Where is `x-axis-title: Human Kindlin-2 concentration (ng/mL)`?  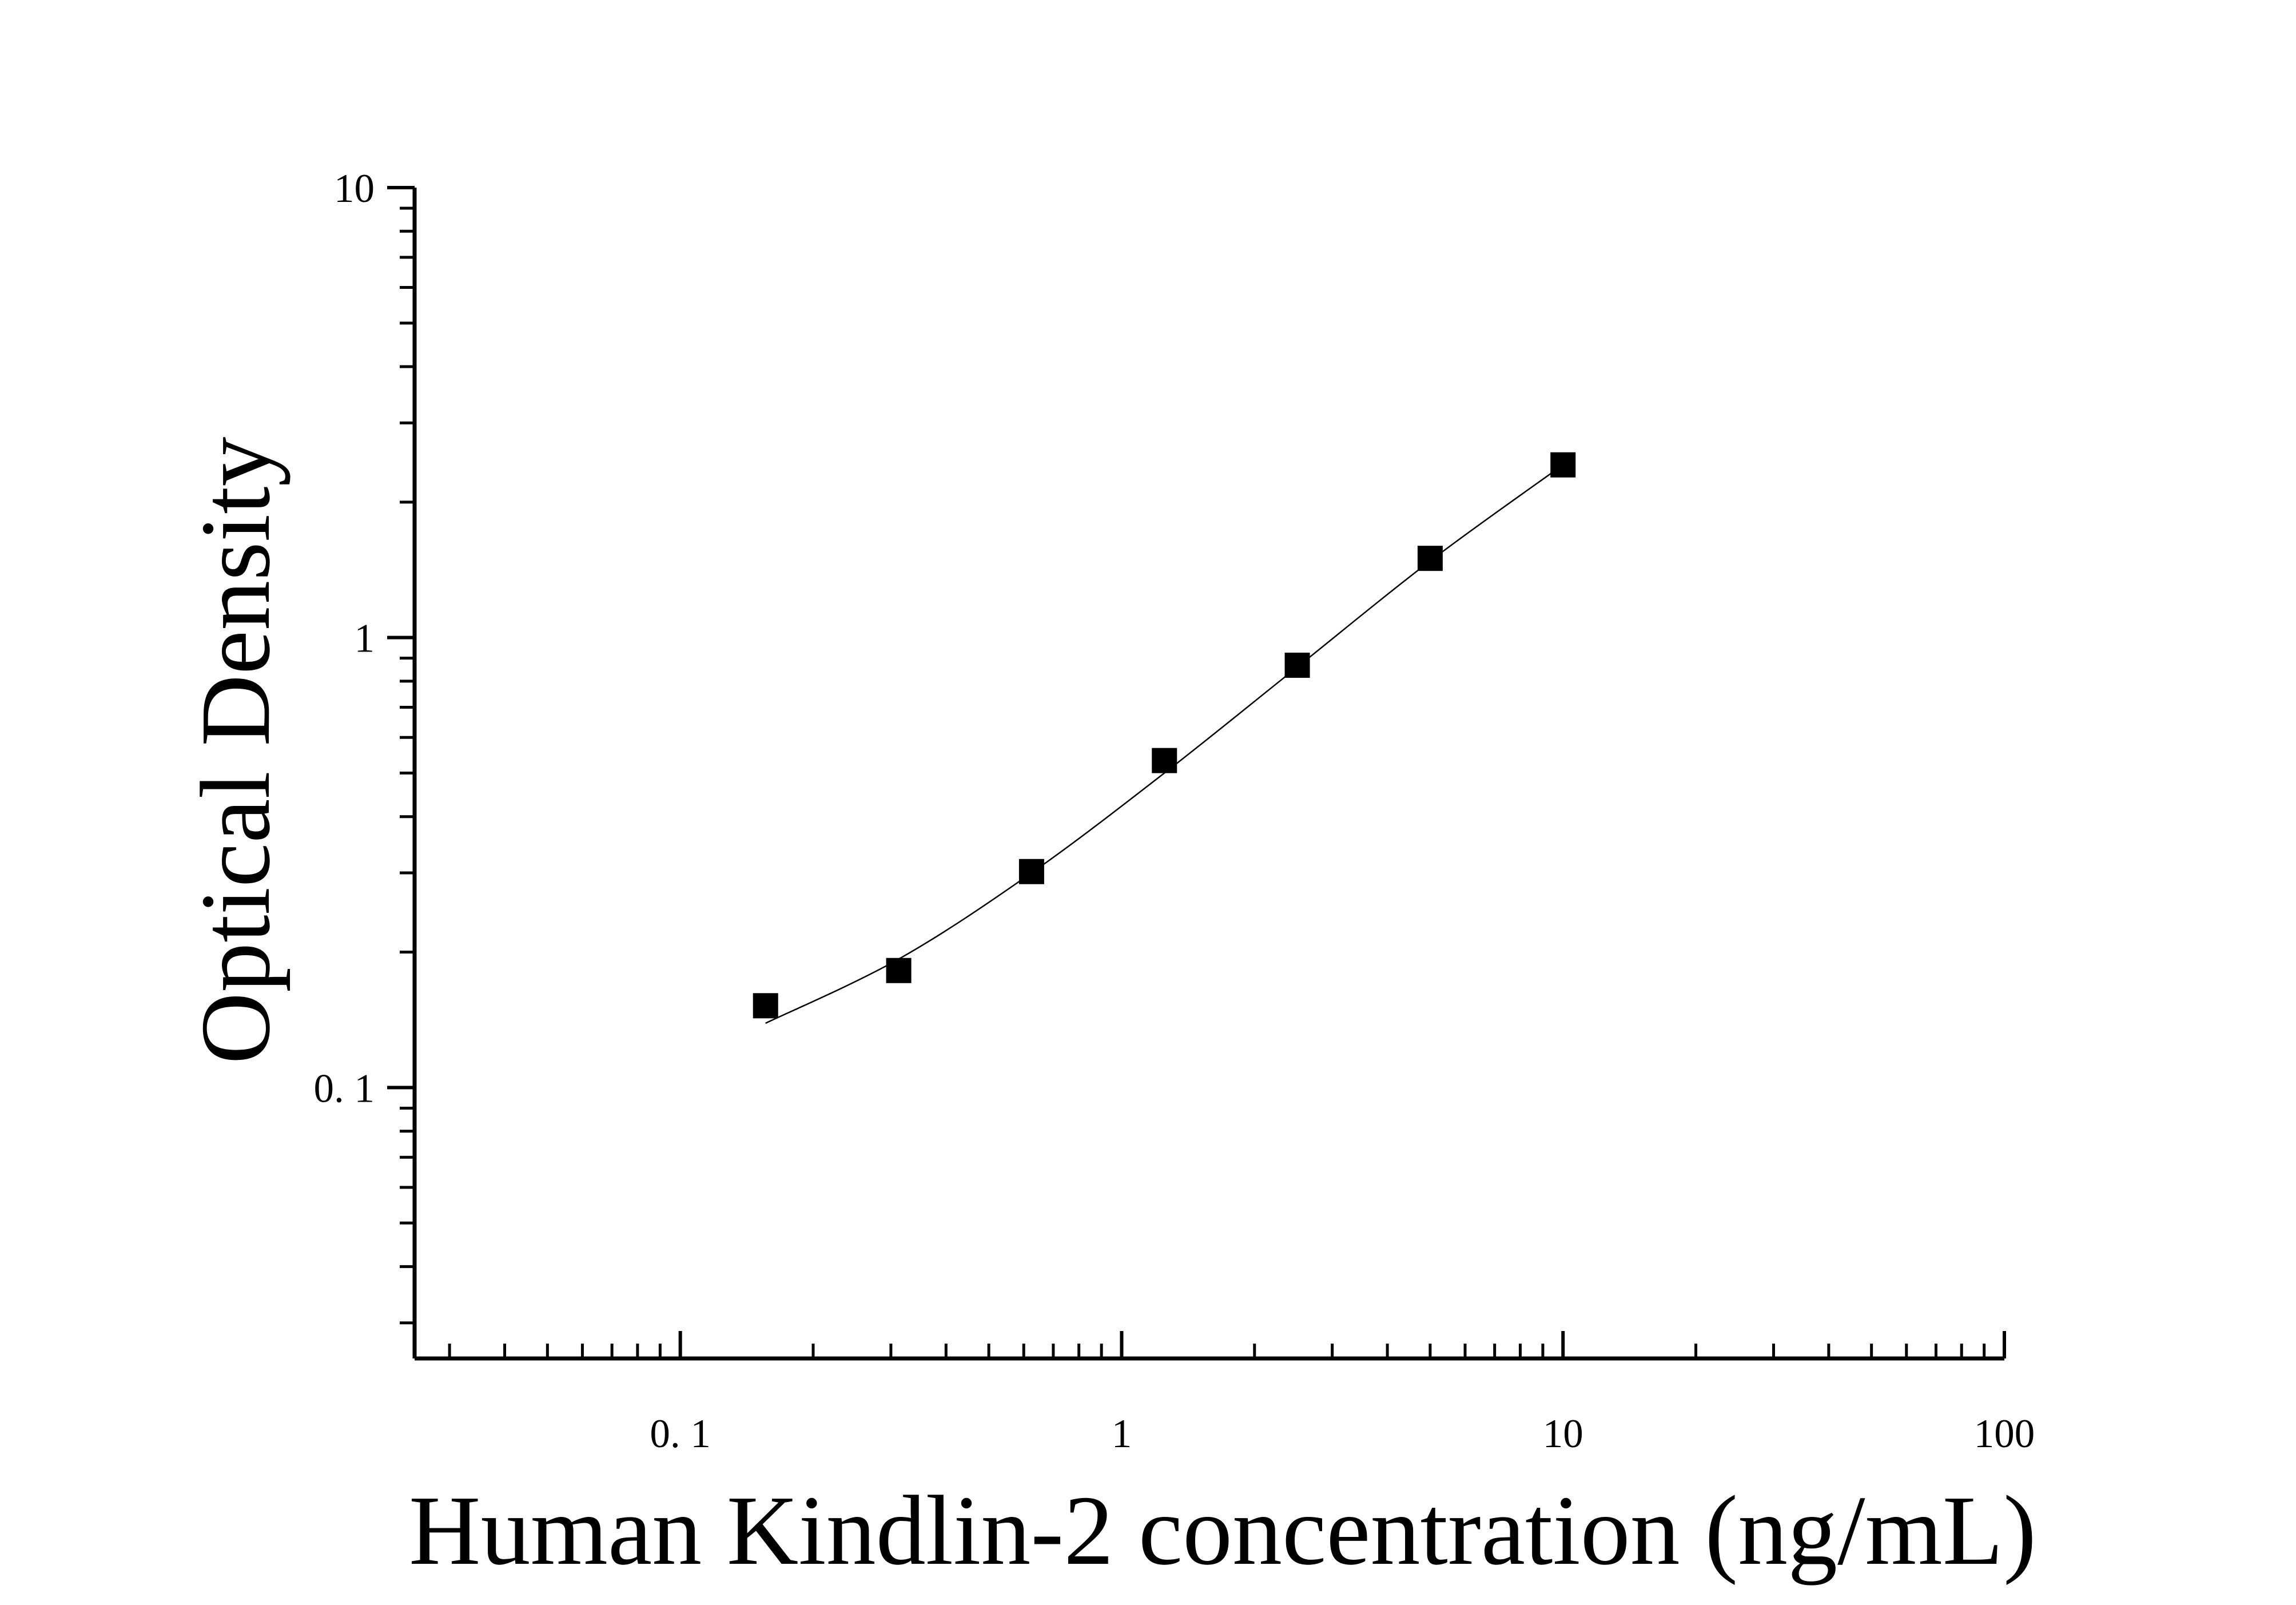
x-axis-title: Human Kindlin-2 concentration (ng/mL) is located at coordinates (1223, 1530).